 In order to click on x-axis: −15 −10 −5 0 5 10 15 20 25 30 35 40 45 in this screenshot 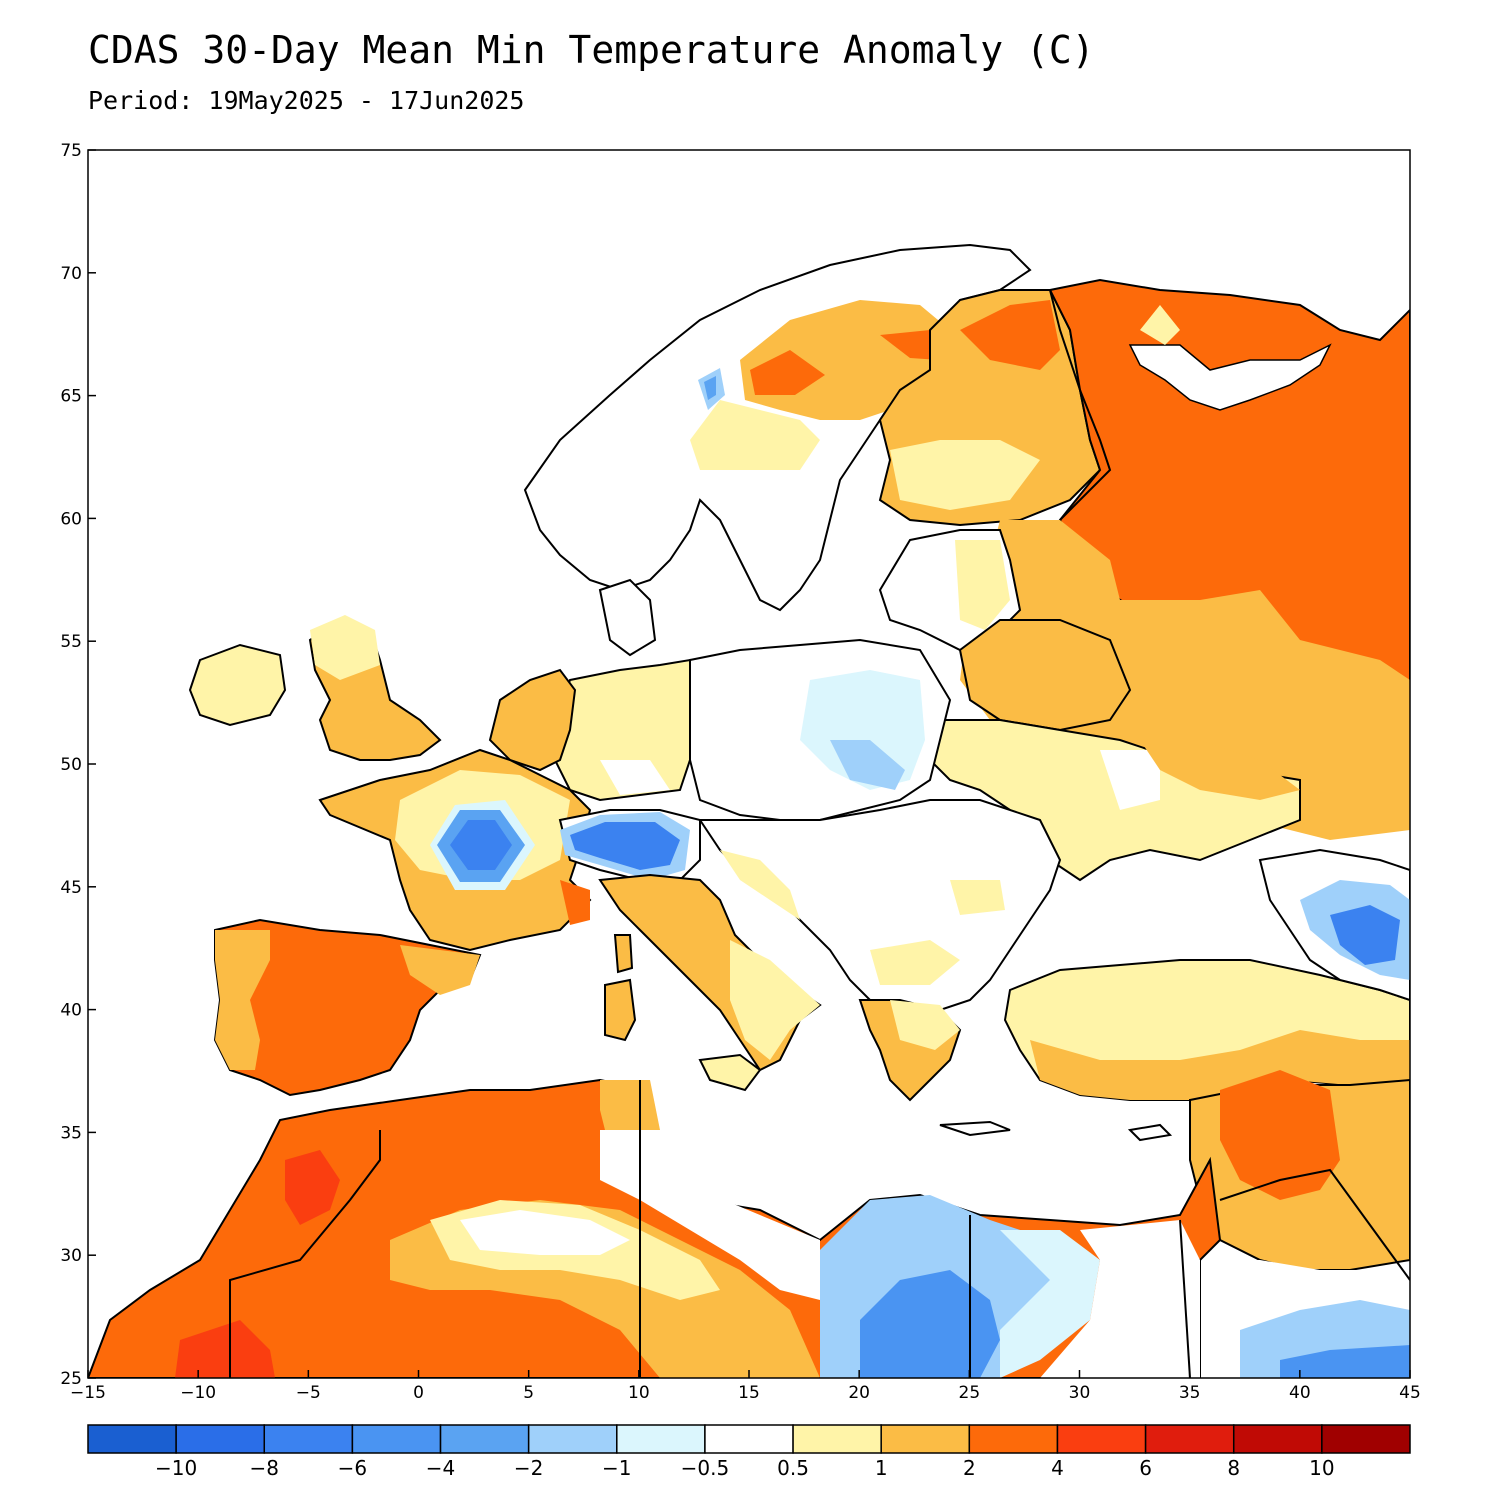, I will do `click(745, 1386)`.